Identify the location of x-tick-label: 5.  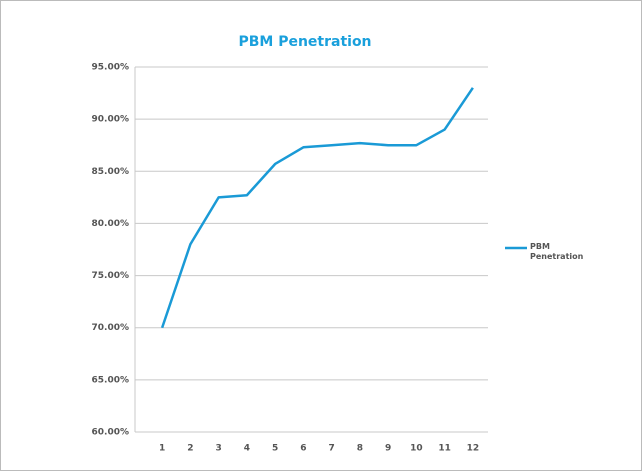
(275, 449).